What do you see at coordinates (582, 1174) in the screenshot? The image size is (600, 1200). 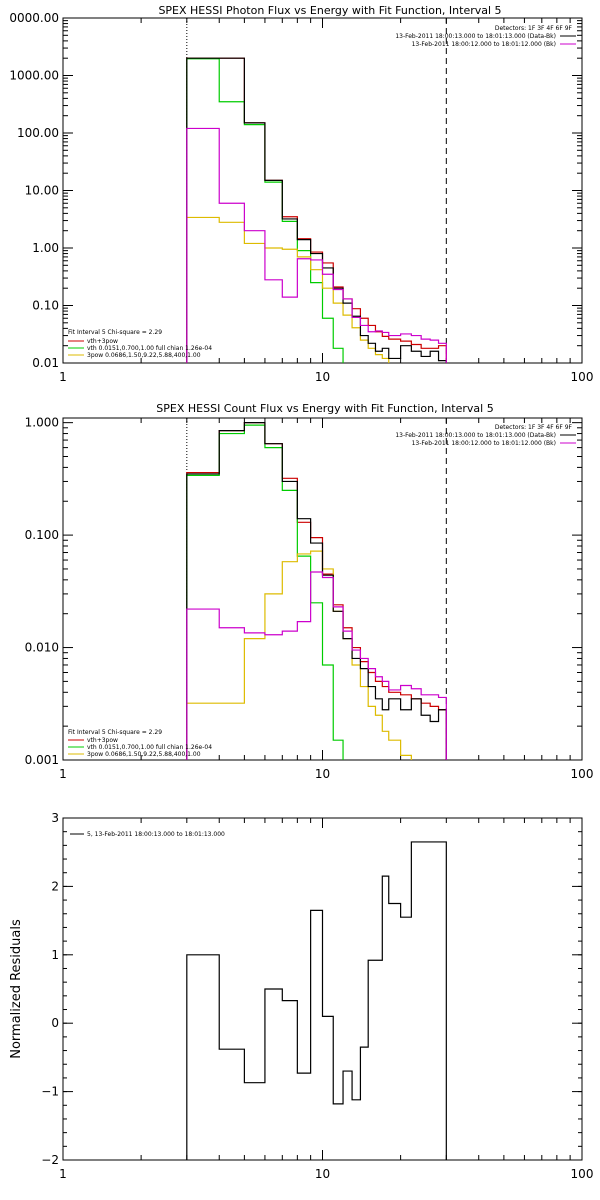 I see `residuals-x-tick-label: 100` at bounding box center [582, 1174].